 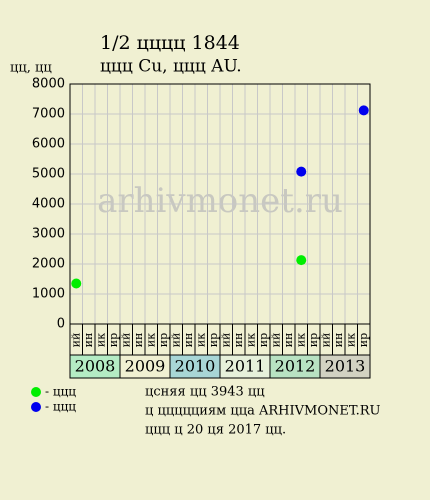 What do you see at coordinates (195, 366) in the screenshot?
I see `year-label: 2010` at bounding box center [195, 366].